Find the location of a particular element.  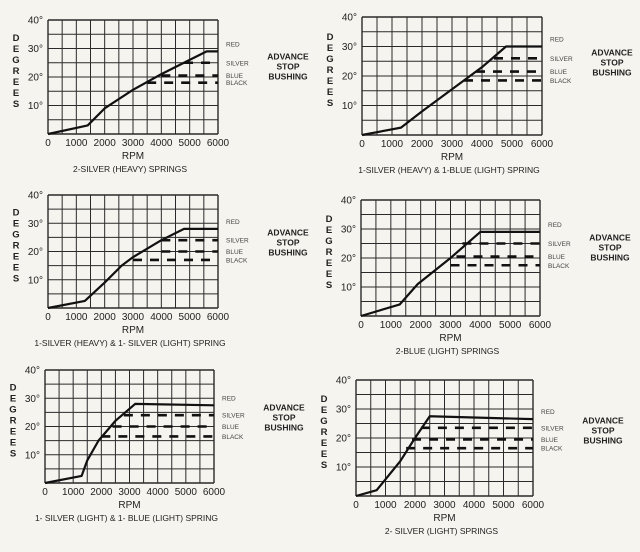

chart-caption: 2-BLUE (LIGHT) SPRINGS is located at coordinates (448, 351).